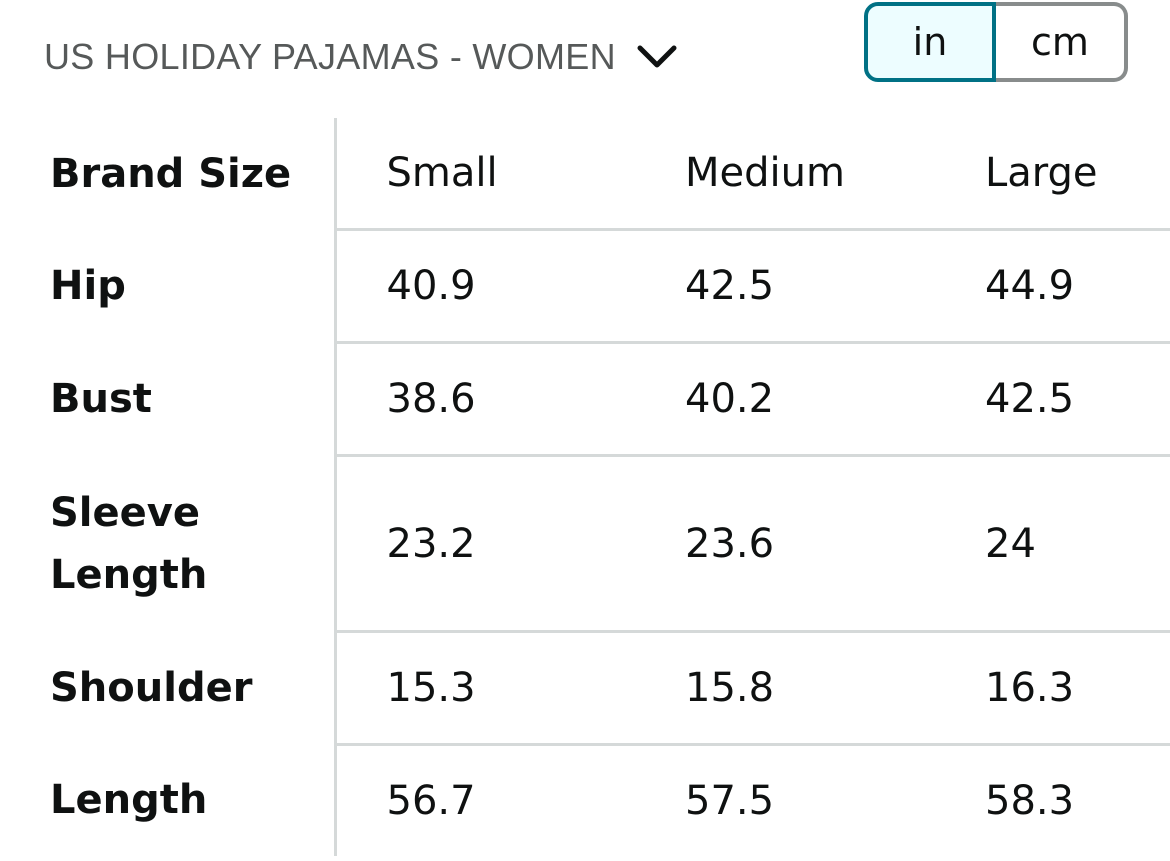  I want to click on column-header-small: Small, so click(485, 174).